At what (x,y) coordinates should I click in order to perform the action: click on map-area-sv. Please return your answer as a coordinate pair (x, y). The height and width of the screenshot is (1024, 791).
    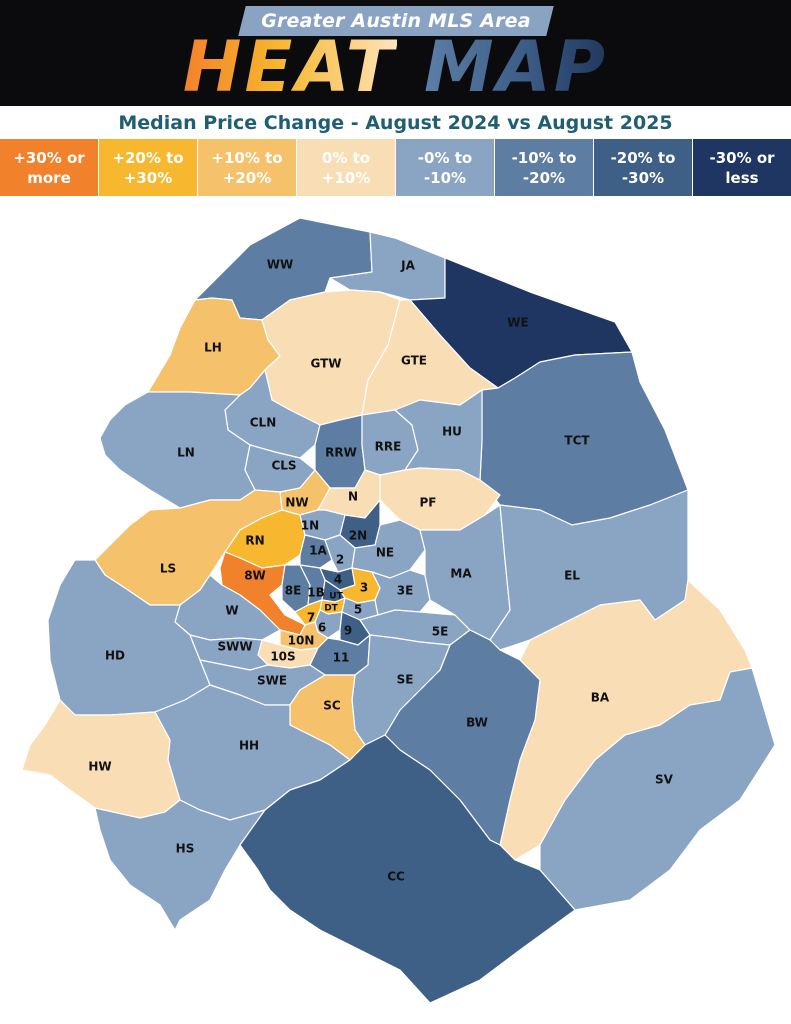
    Looking at the image, I should click on (657, 789).